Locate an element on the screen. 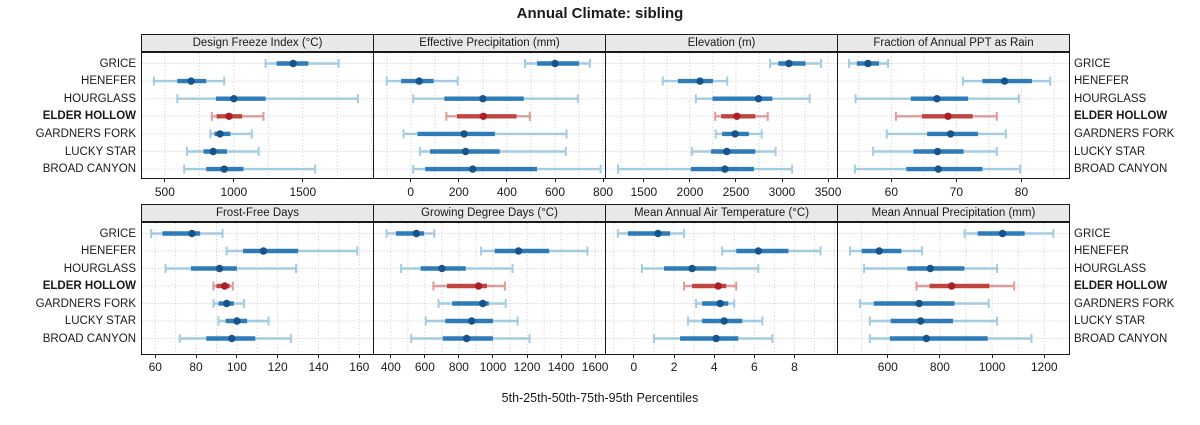 The height and width of the screenshot is (425, 1200). axis-tick-label: 1400 is located at coordinates (561, 367).